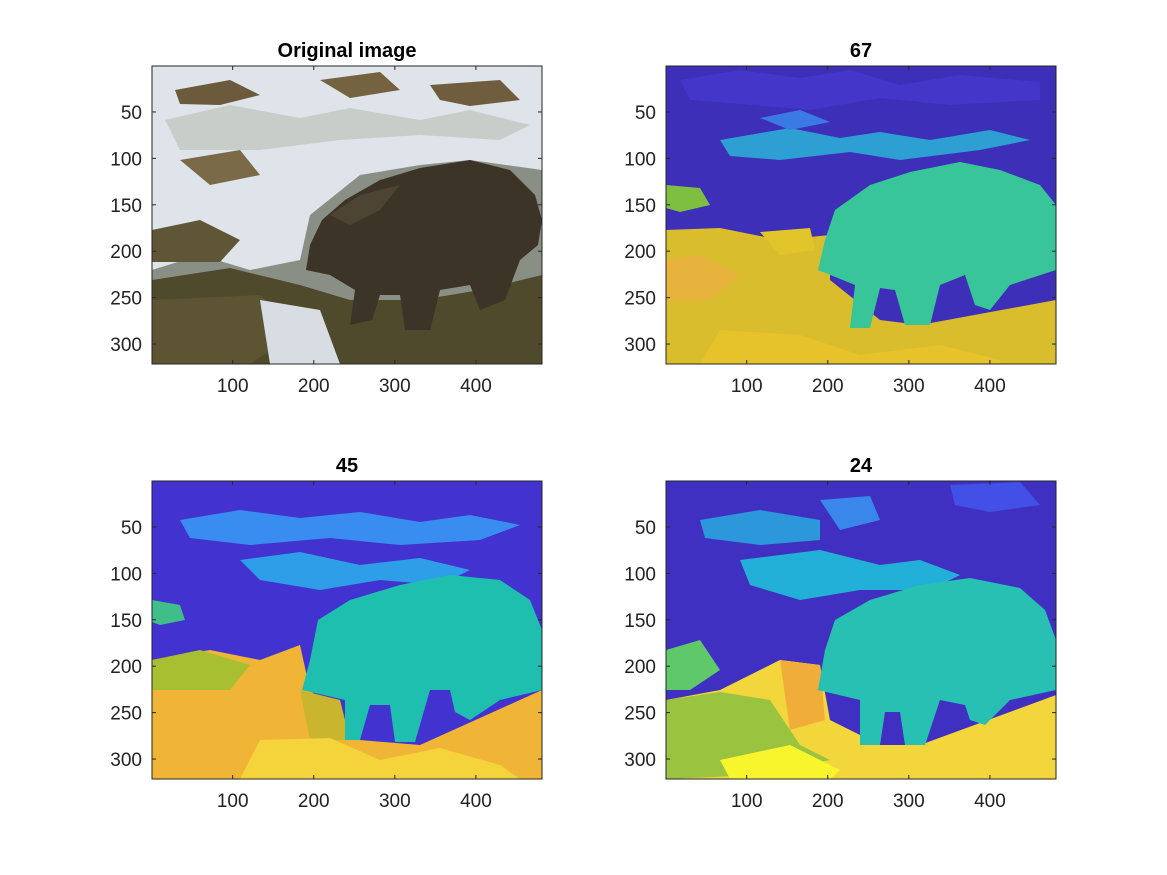 The width and height of the screenshot is (1167, 875). Describe the element at coordinates (861, 51) in the screenshot. I see `panel-title: 67` at that location.